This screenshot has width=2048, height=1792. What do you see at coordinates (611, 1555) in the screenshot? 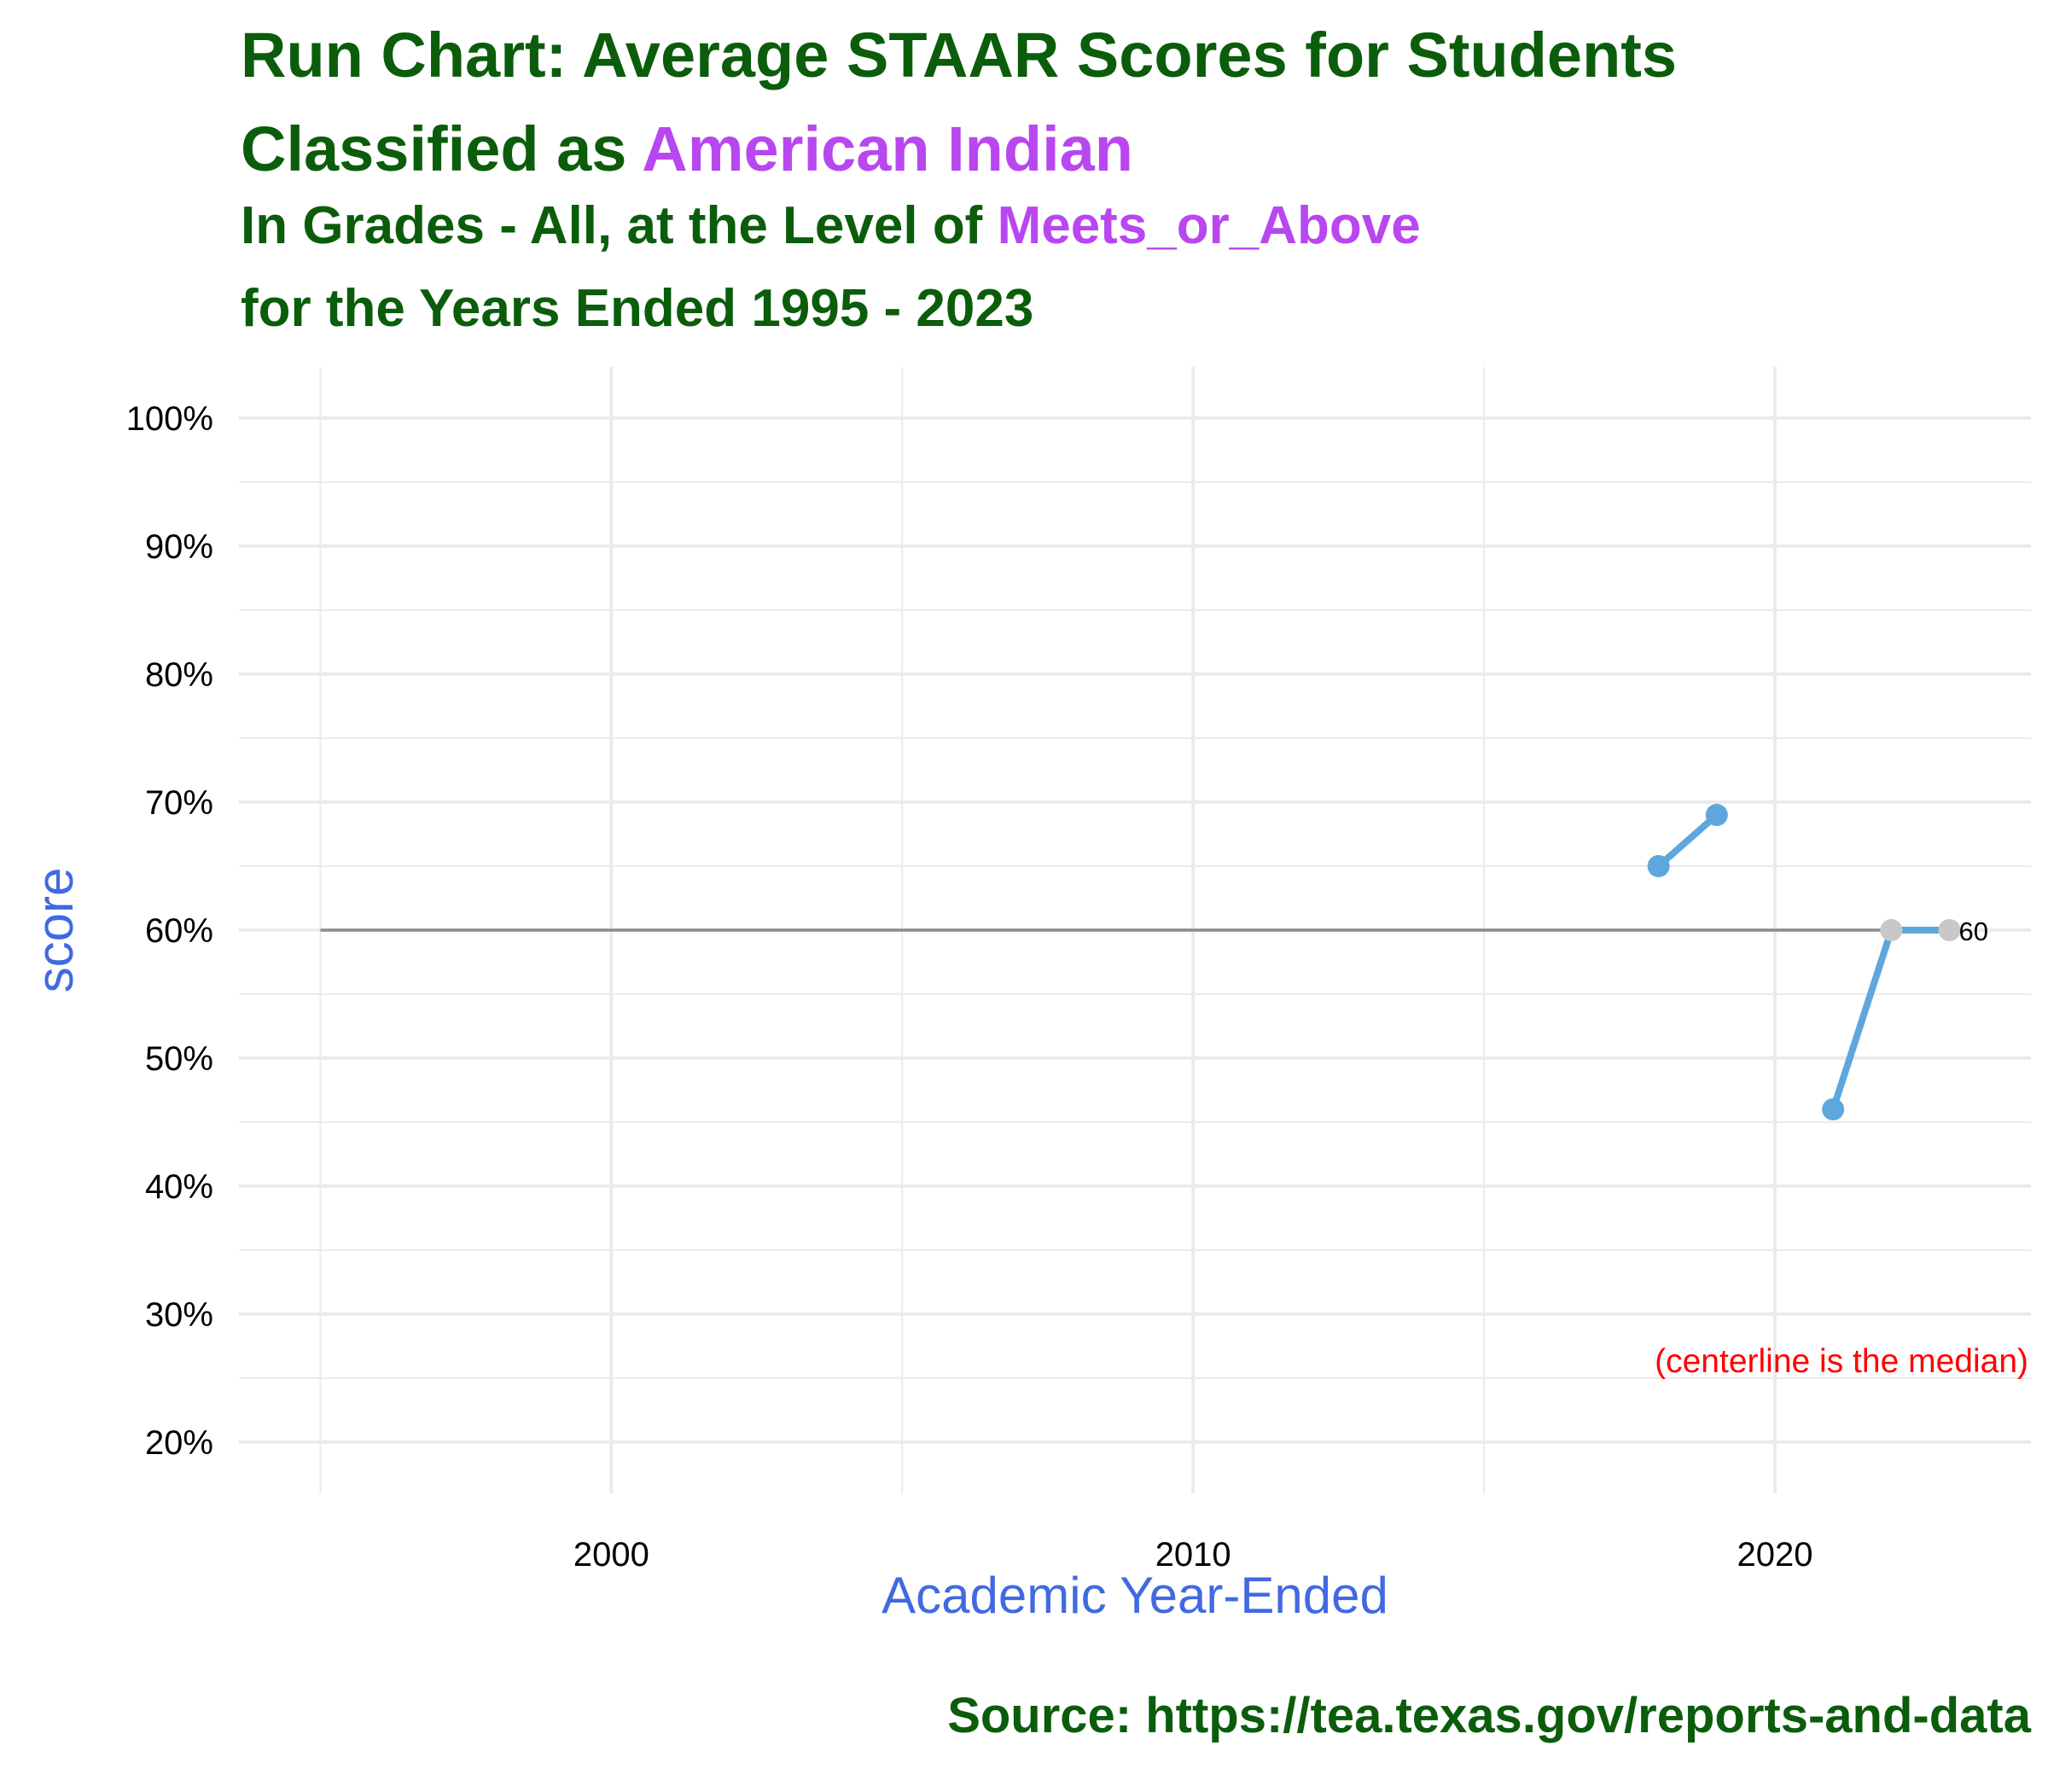
I see `x-tick-label: 2000` at bounding box center [611, 1555].